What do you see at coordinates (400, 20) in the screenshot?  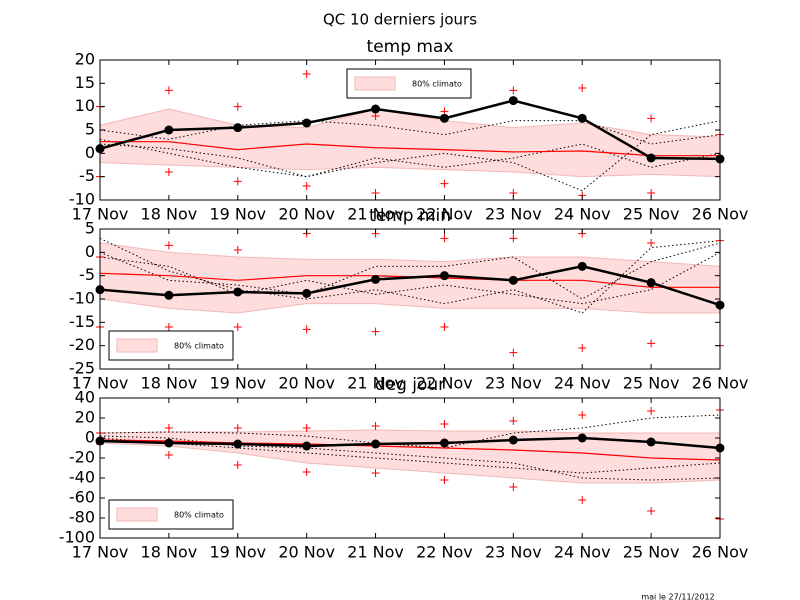 I see `figure-title: QC 10 derniers jours` at bounding box center [400, 20].